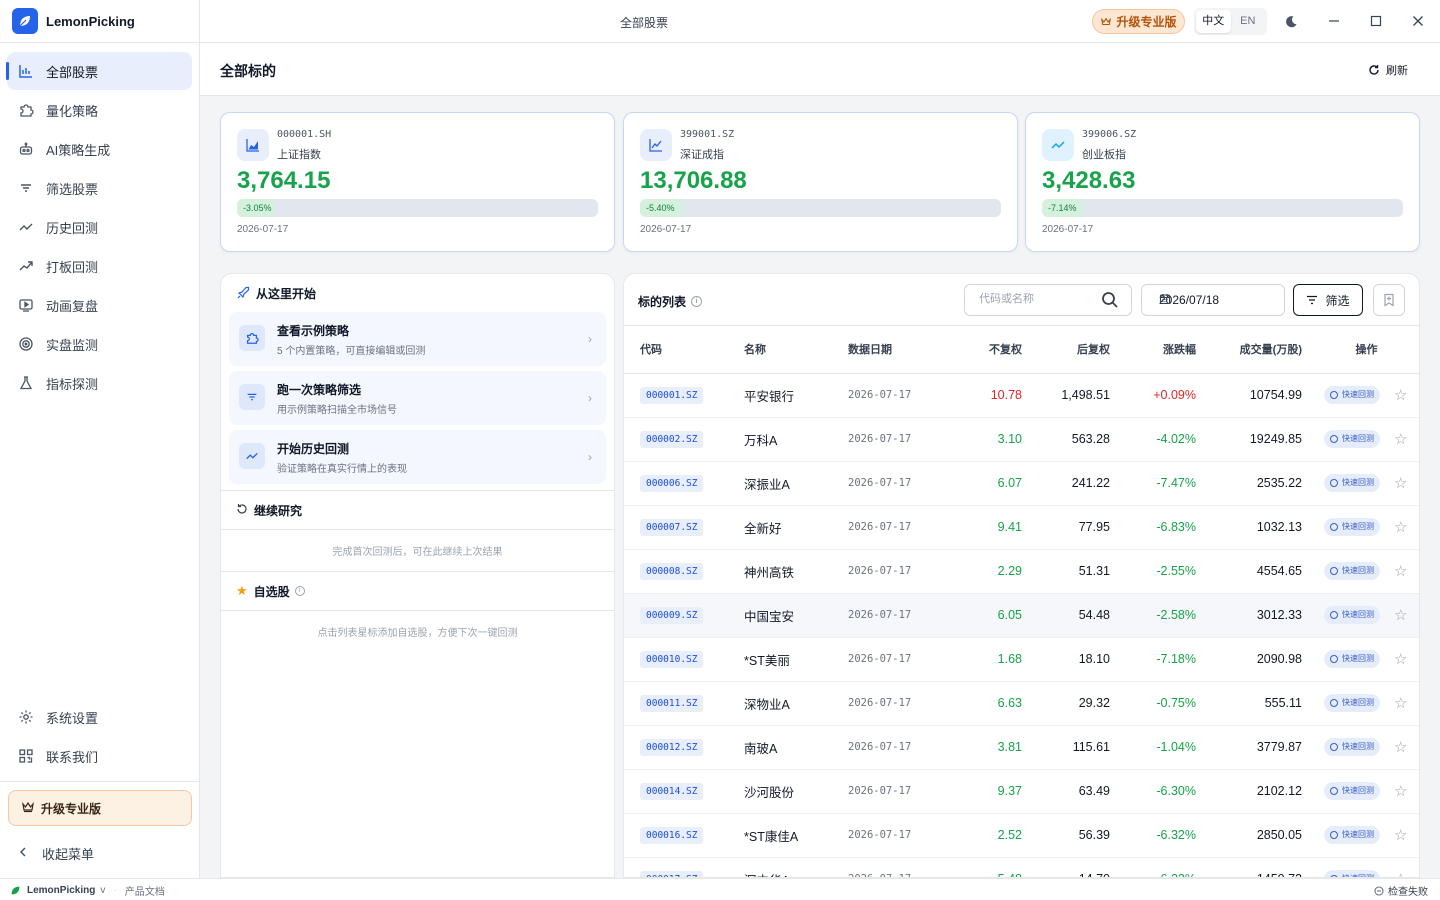 The image size is (1440, 900). What do you see at coordinates (99, 383) in the screenshot?
I see `sidebar-item-indicator-probe: 指标探测` at bounding box center [99, 383].